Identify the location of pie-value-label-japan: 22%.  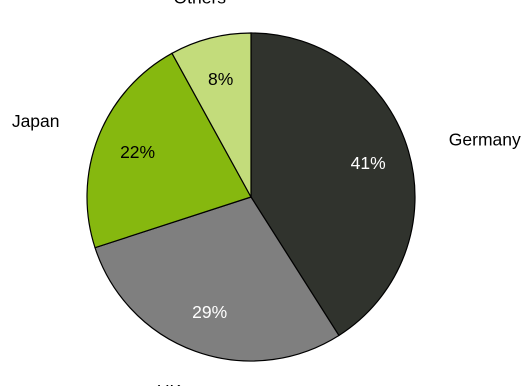
(137, 152).